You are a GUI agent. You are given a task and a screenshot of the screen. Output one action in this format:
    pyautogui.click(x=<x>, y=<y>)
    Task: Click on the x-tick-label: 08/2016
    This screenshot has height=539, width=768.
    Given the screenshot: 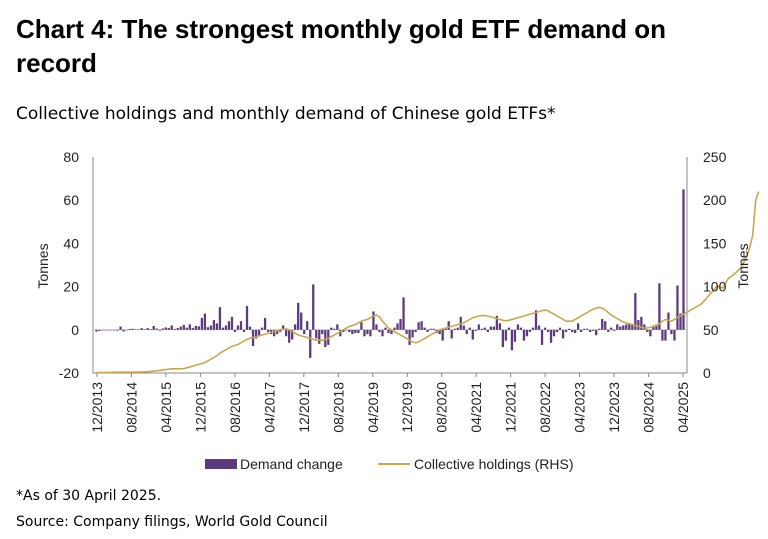 What is the action you would take?
    pyautogui.click(x=235, y=407)
    